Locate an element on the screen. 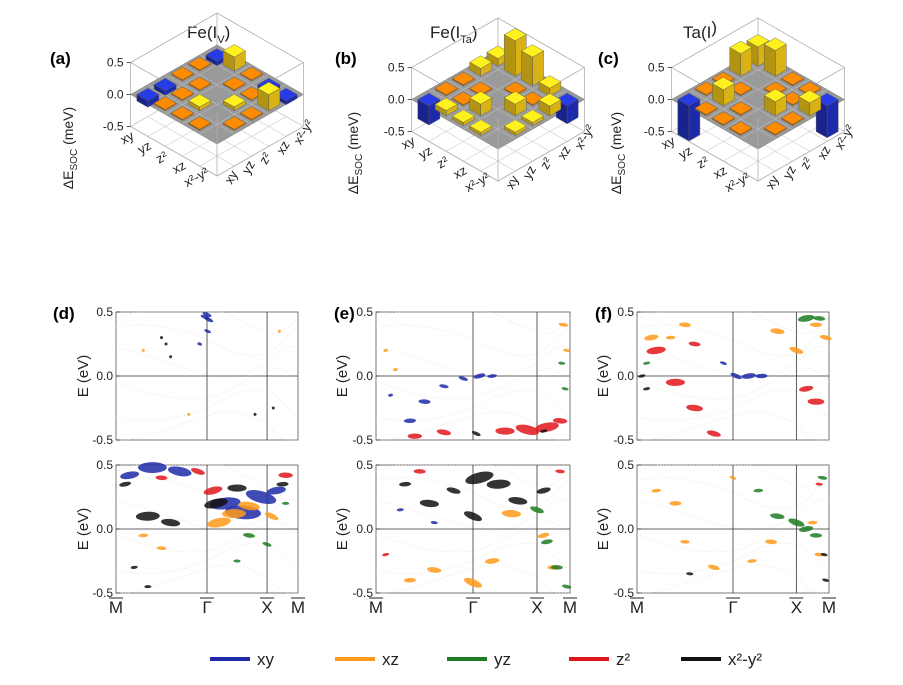 Image resolution: width=903 pixels, height=685 pixels. row-orbital-label: xz is located at coordinates (179, 167).